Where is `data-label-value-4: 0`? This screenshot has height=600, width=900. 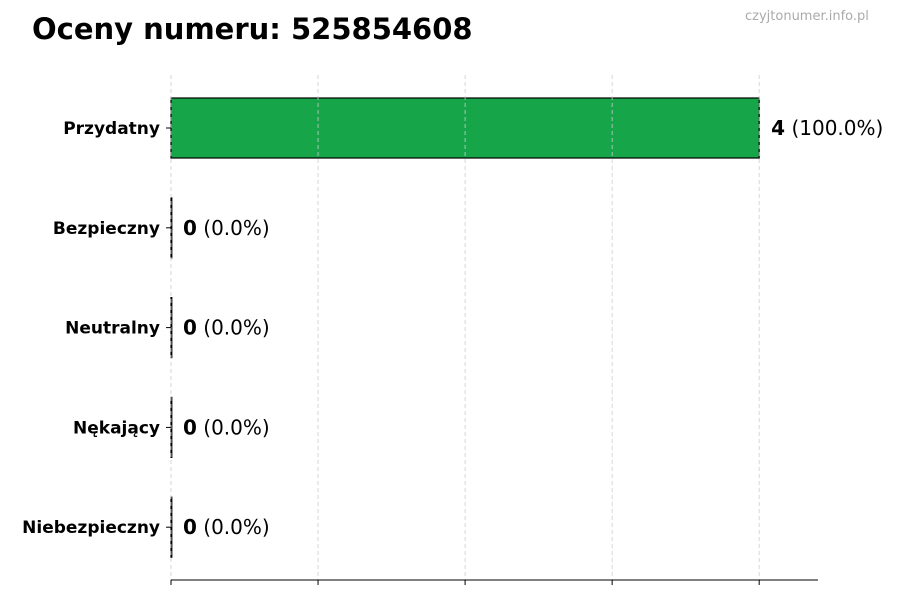
data-label-value-4: 0 is located at coordinates (190, 527).